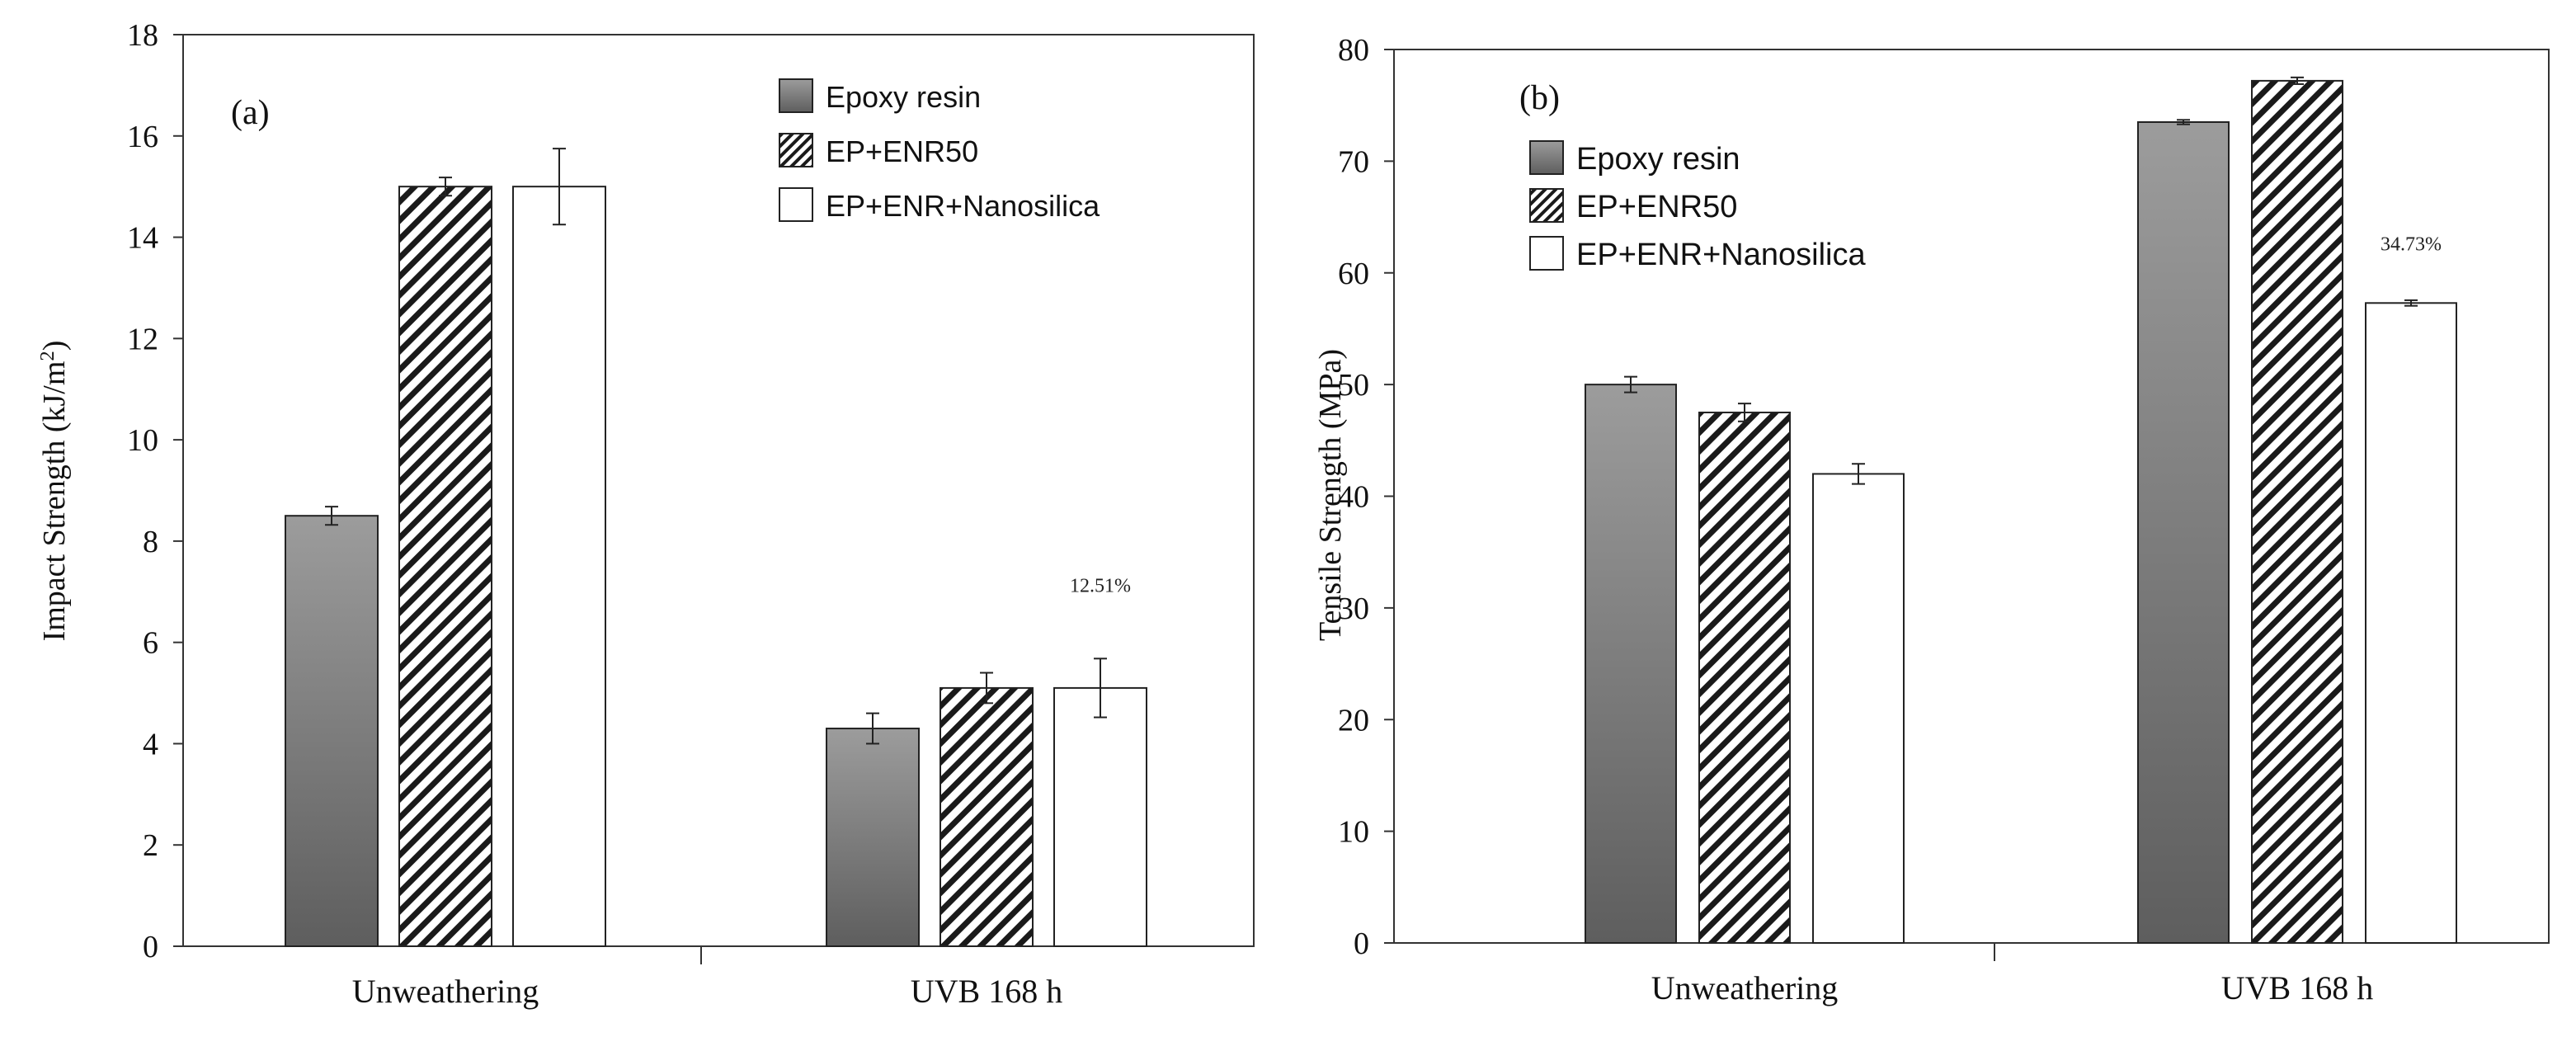 This screenshot has width=2576, height=1037. Describe the element at coordinates (1100, 585) in the screenshot. I see `bar-annotation: 12.51%` at that location.